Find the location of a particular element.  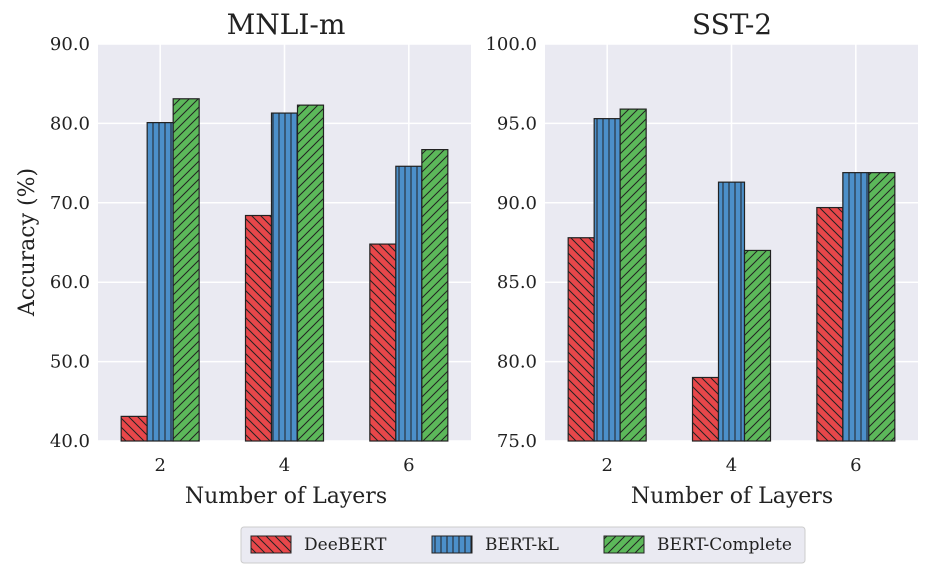

legend: DeeBERT BERT-kL BERT-Complete is located at coordinates (523, 545).